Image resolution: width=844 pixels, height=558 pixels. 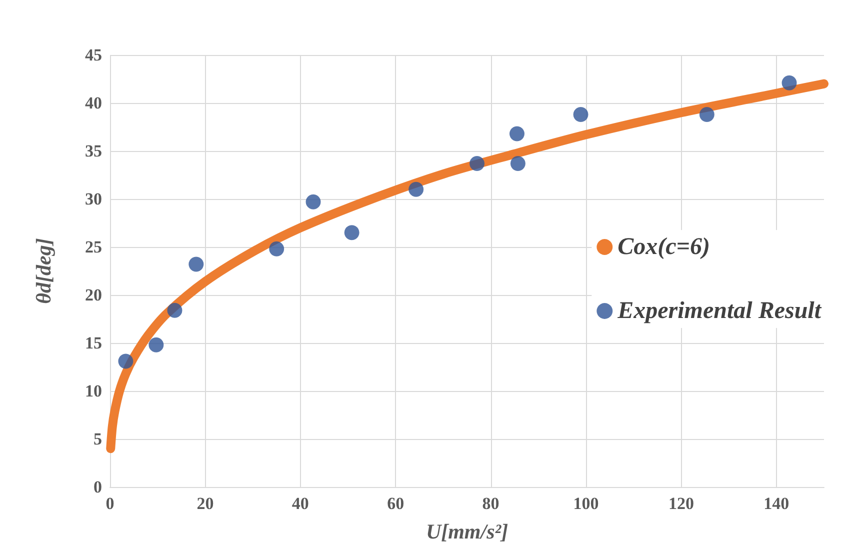 I want to click on x-tick-label: 40, so click(x=300, y=503).